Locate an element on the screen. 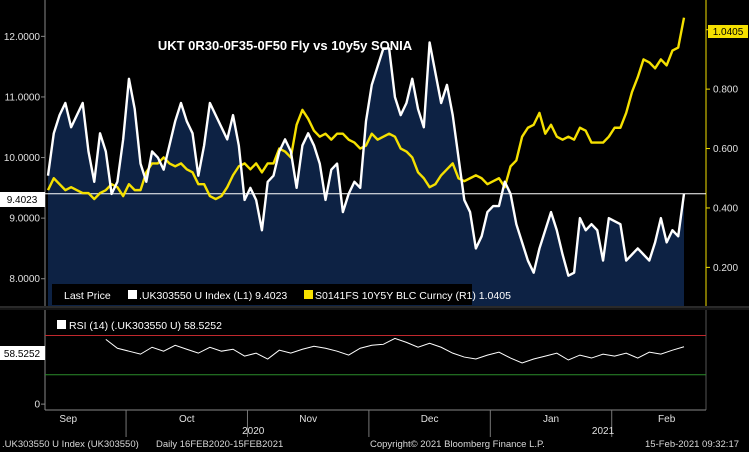 The width and height of the screenshot is (749, 452). legend-swatch-fly is located at coordinates (132, 294).